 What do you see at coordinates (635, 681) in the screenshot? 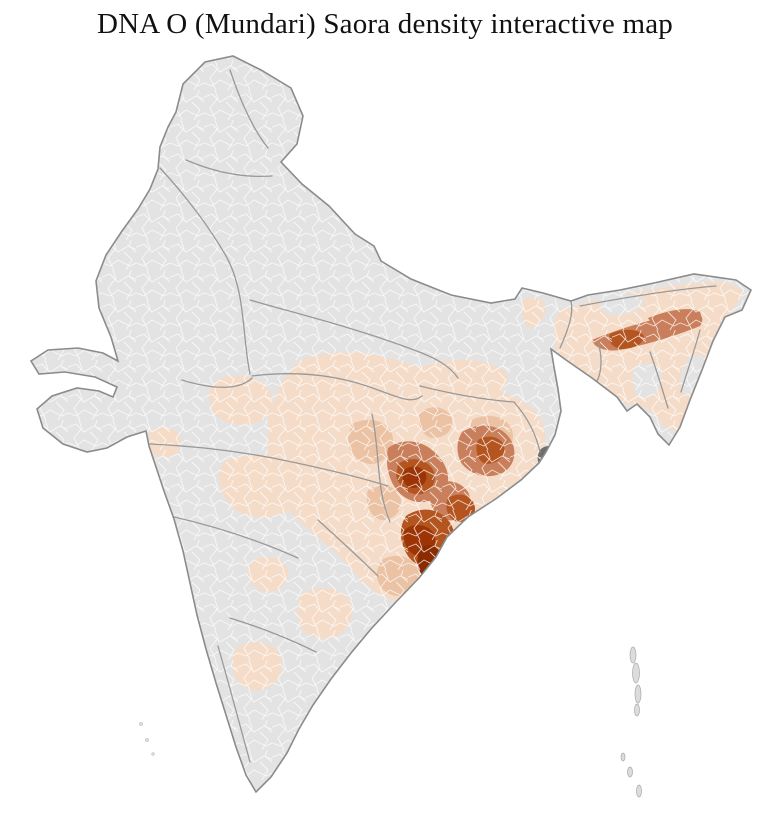
I see `andaman-islands` at bounding box center [635, 681].